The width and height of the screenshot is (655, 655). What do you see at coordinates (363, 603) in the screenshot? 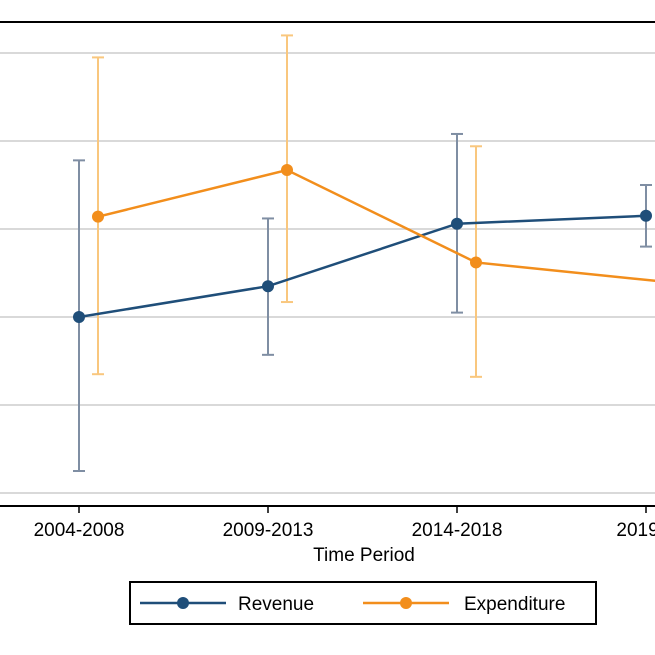
I see `legend: Revenue Expenditure` at bounding box center [363, 603].